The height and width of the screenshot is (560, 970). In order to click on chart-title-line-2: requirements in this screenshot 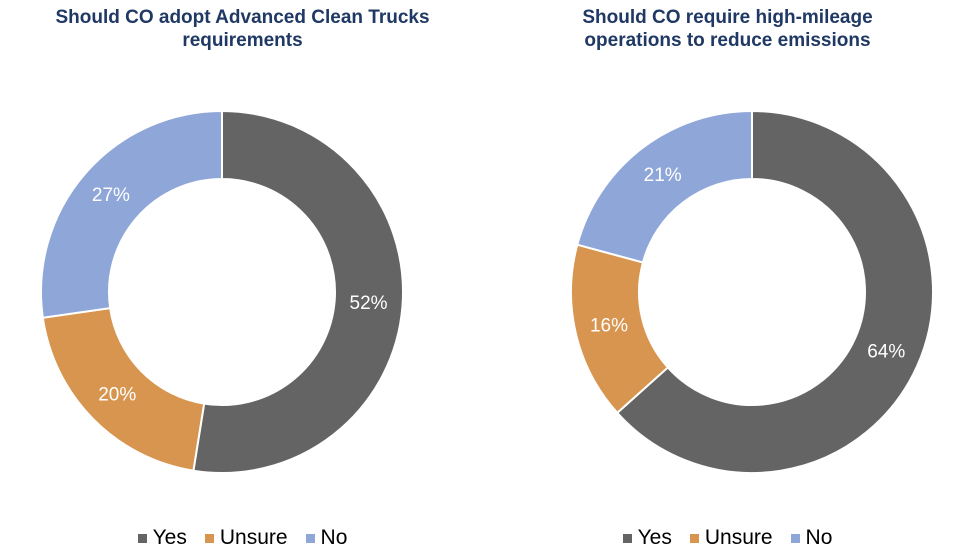, I will do `click(242, 40)`.